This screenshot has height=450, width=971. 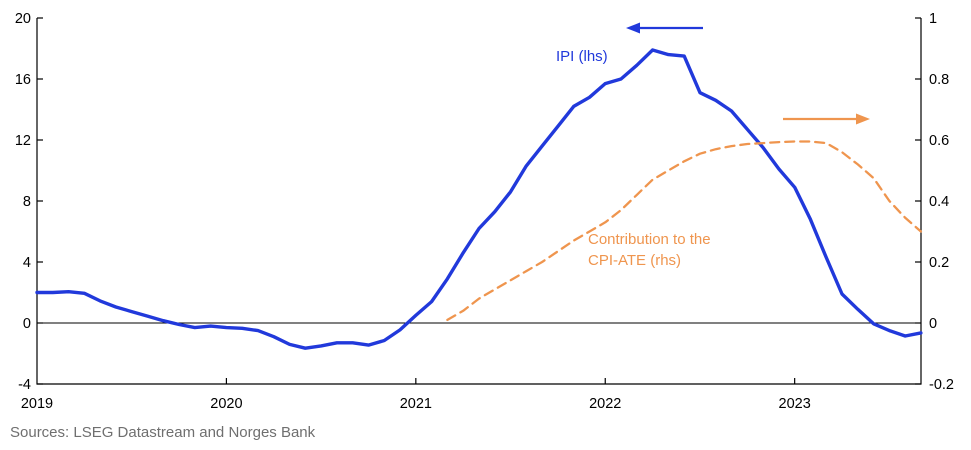 What do you see at coordinates (863, 119) in the screenshot?
I see `rhs-arrow-head` at bounding box center [863, 119].